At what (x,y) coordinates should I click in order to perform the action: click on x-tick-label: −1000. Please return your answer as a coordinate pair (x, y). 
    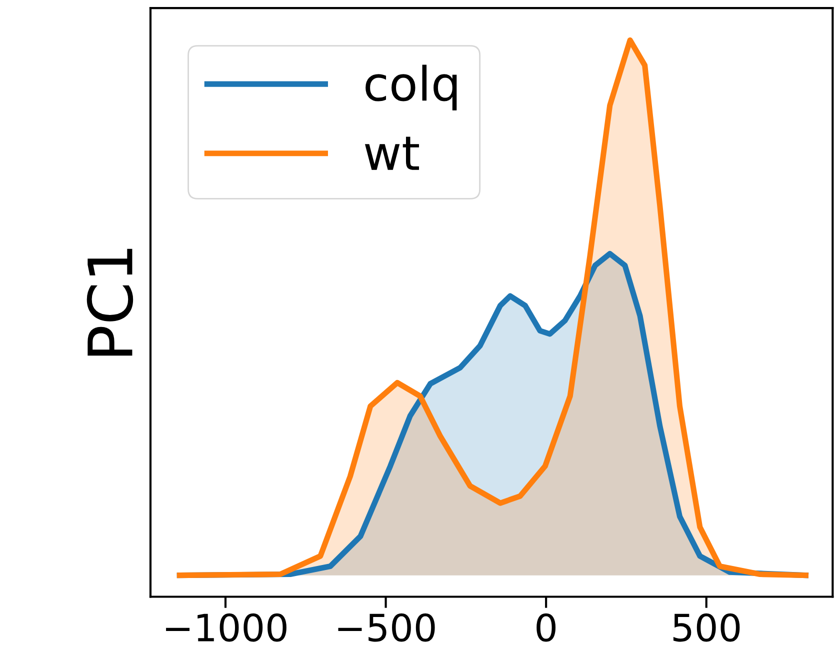
    Looking at the image, I should click on (226, 627).